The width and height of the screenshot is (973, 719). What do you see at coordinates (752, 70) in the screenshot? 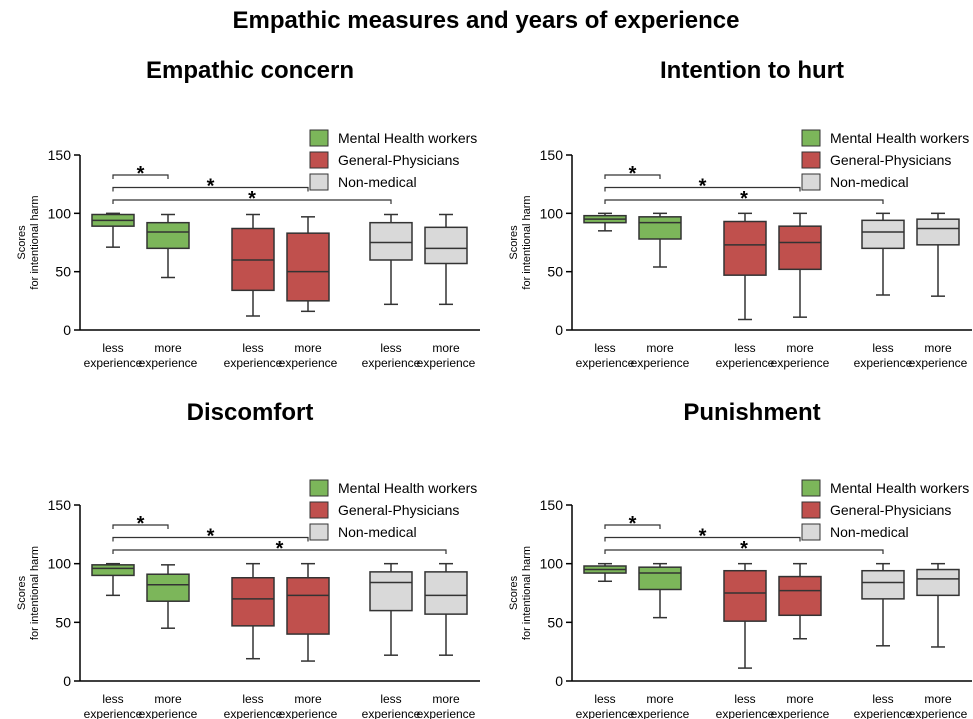
I see `panel-title: Intention to hurt` at bounding box center [752, 70].